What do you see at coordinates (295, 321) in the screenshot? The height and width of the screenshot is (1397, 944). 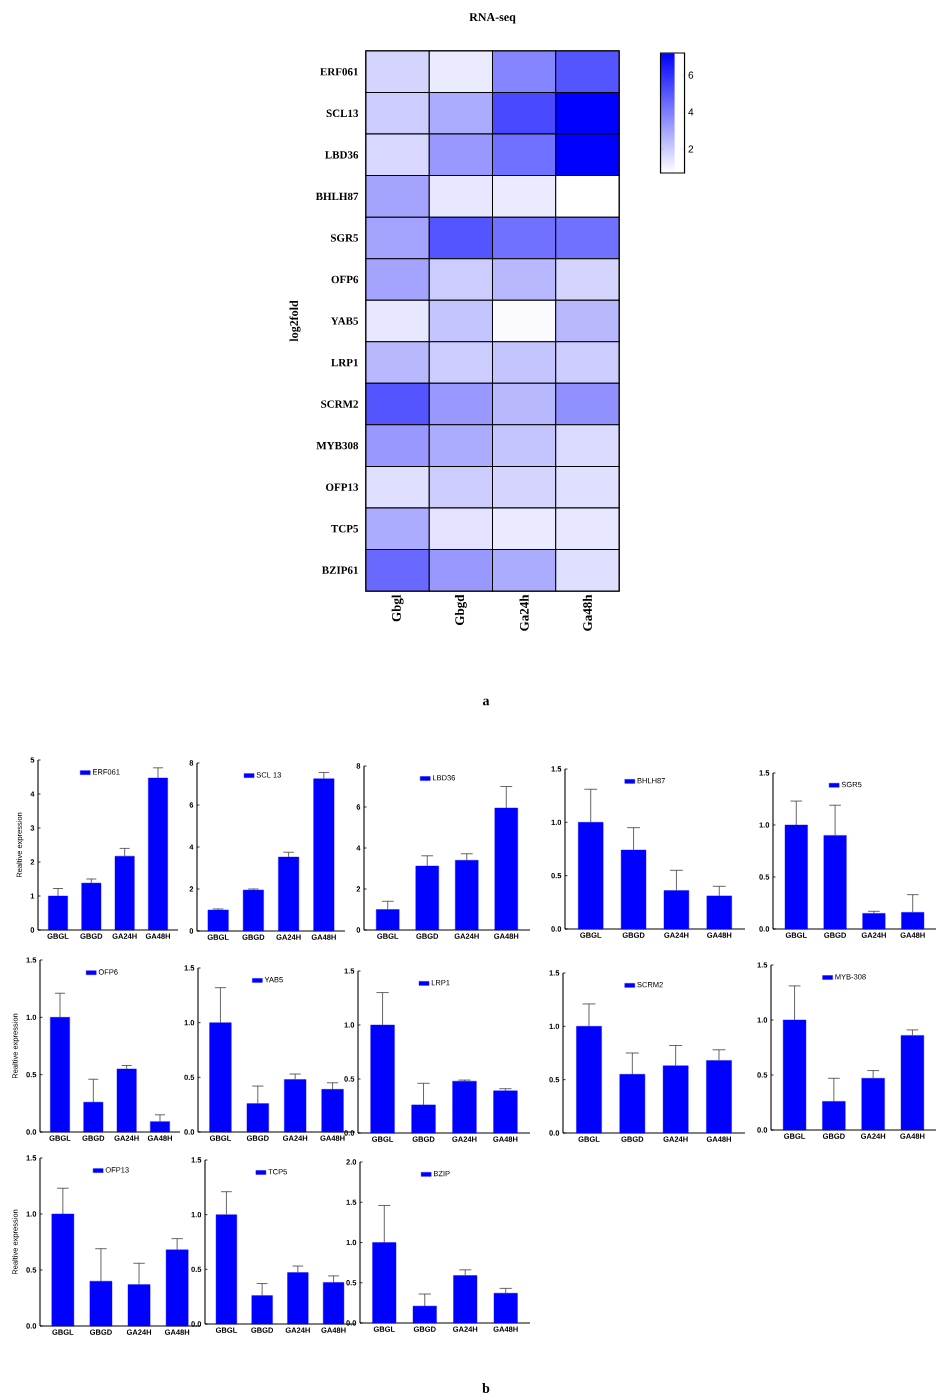 I see `y-axis-title: log2fold` at bounding box center [295, 321].